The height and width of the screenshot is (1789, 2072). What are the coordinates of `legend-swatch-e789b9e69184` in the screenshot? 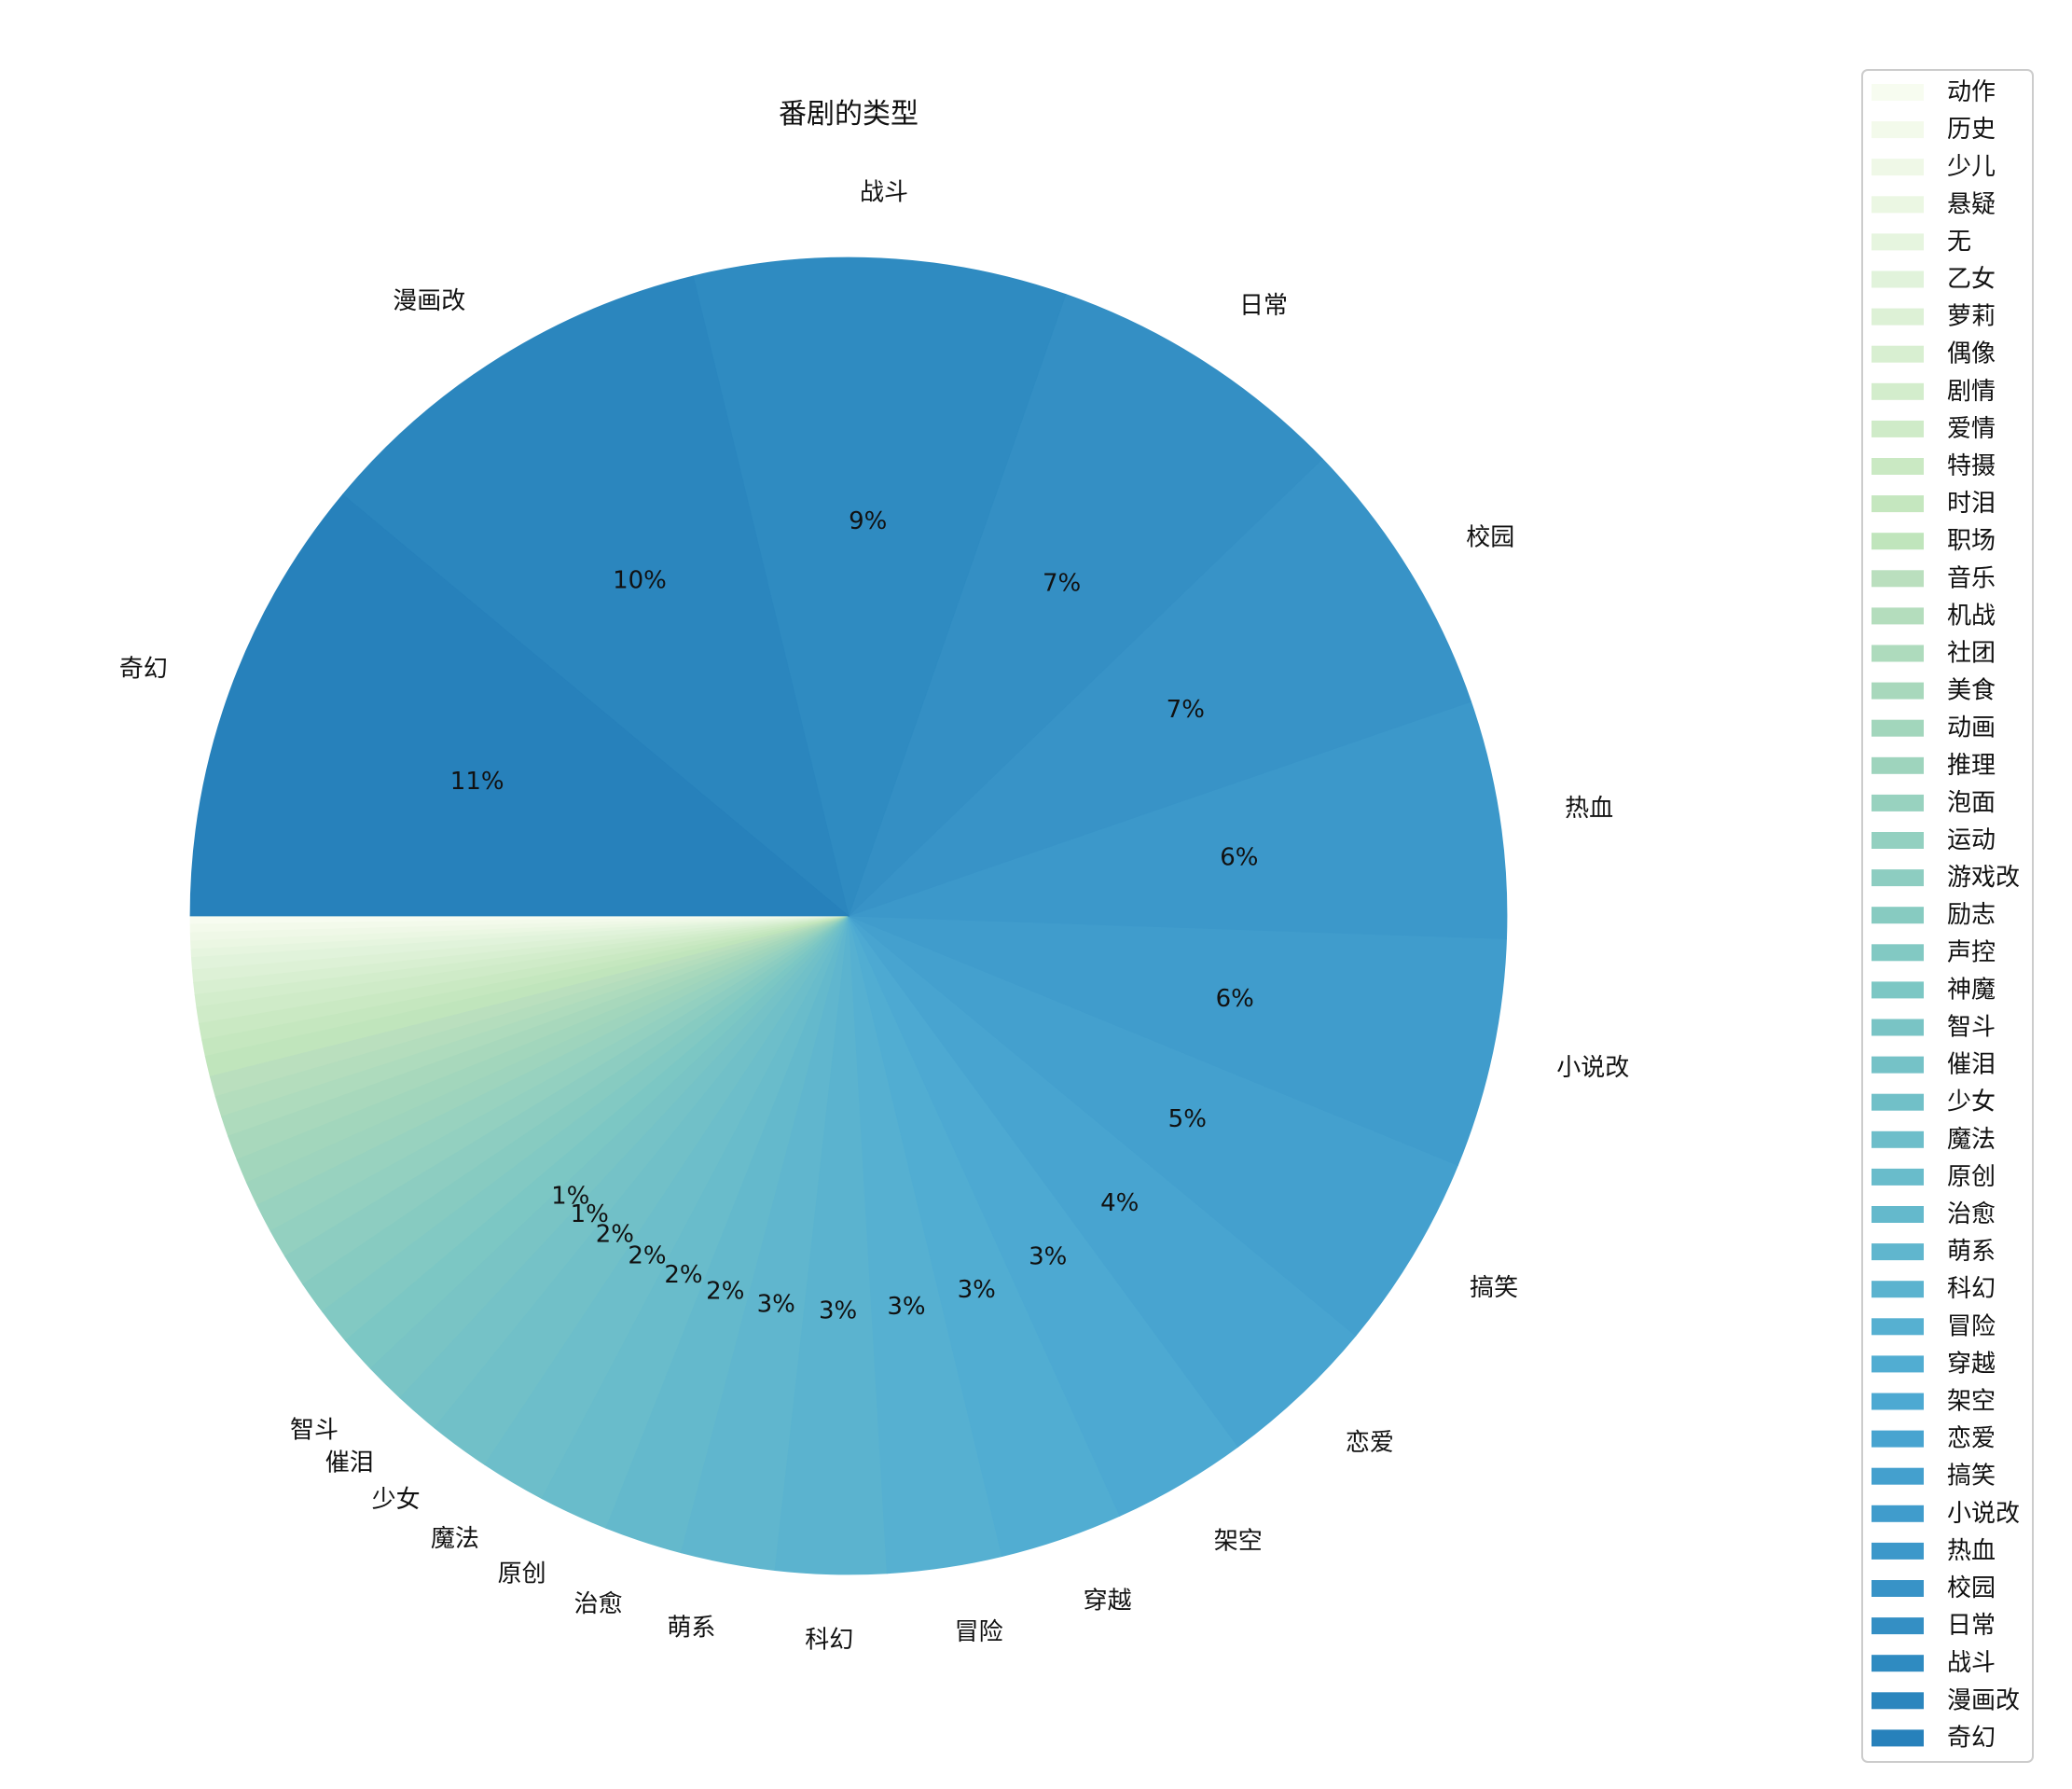 It's located at (1898, 466).